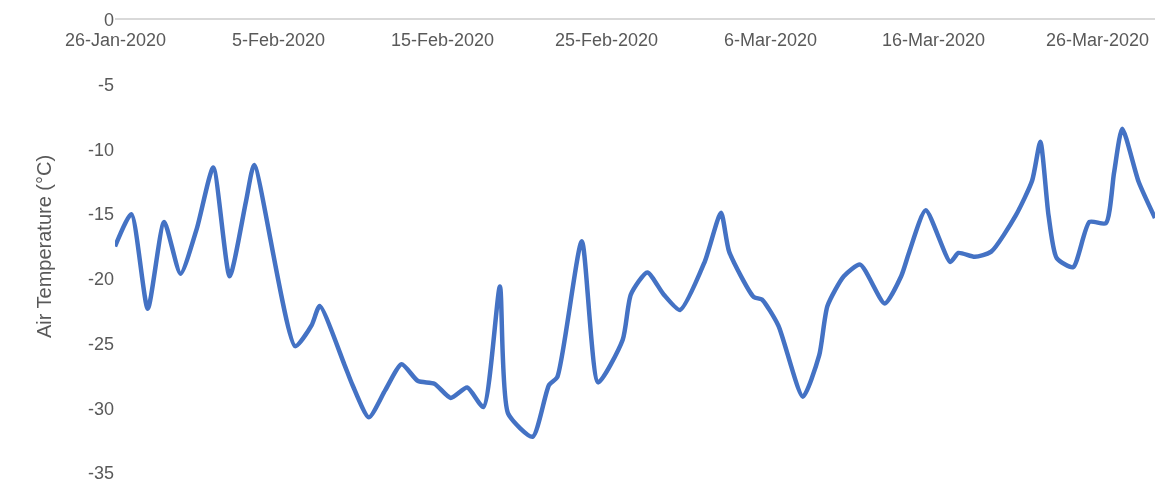 Image resolution: width=1159 pixels, height=486 pixels. Describe the element at coordinates (100, 408) in the screenshot. I see `y-tick-label: -30` at that location.